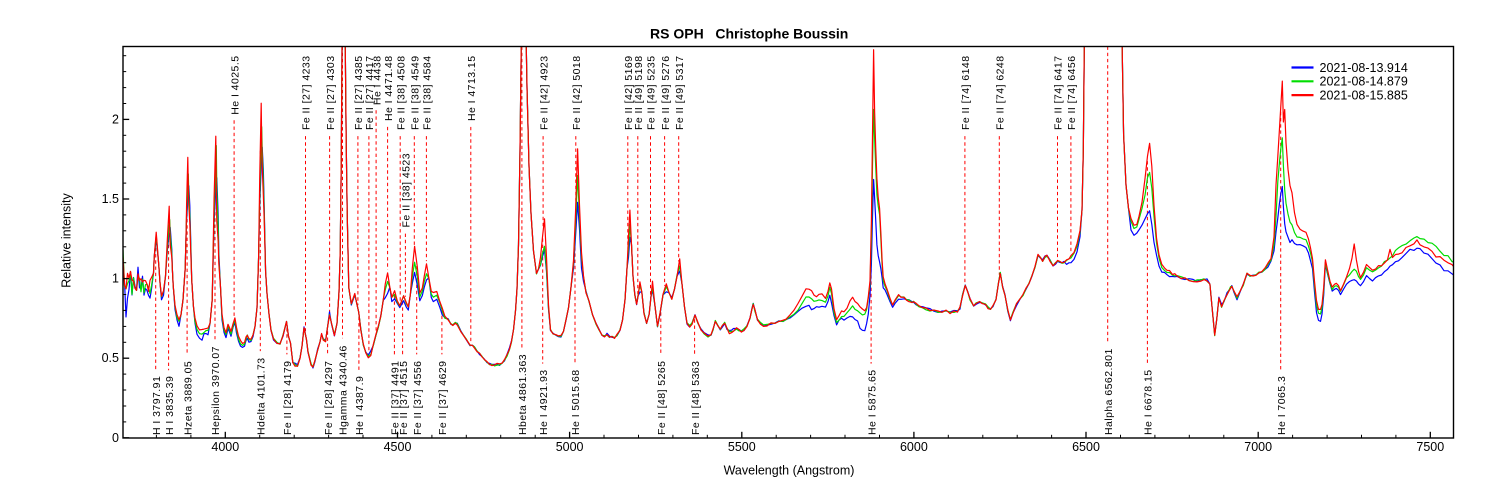 This screenshot has height=500, width=1500. What do you see at coordinates (629, 93) in the screenshot?
I see `svg-text: Fe II [42] 5169` at bounding box center [629, 93].